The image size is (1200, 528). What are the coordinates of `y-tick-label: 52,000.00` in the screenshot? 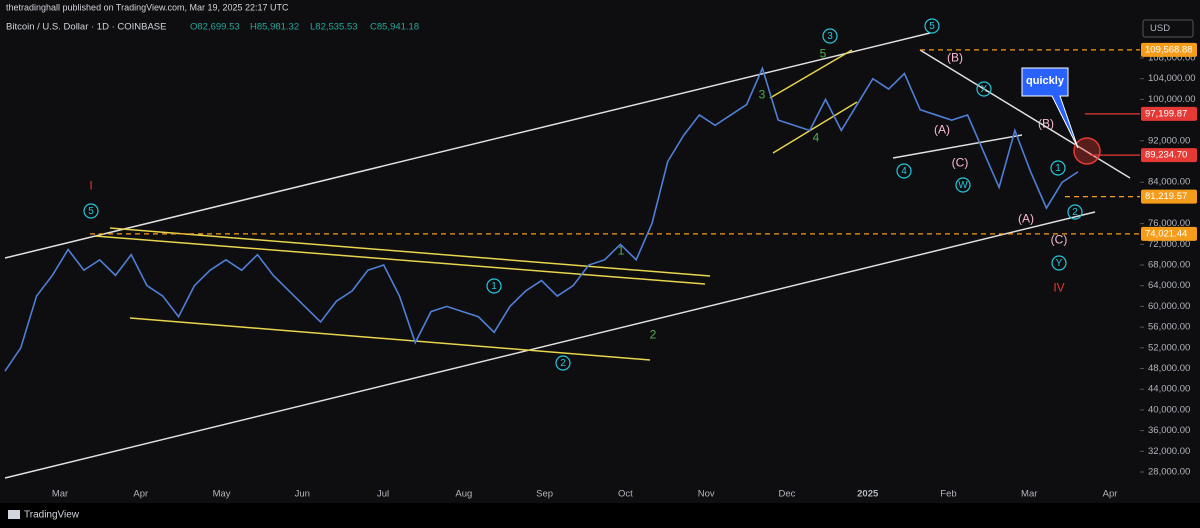 It's located at (1169, 347).